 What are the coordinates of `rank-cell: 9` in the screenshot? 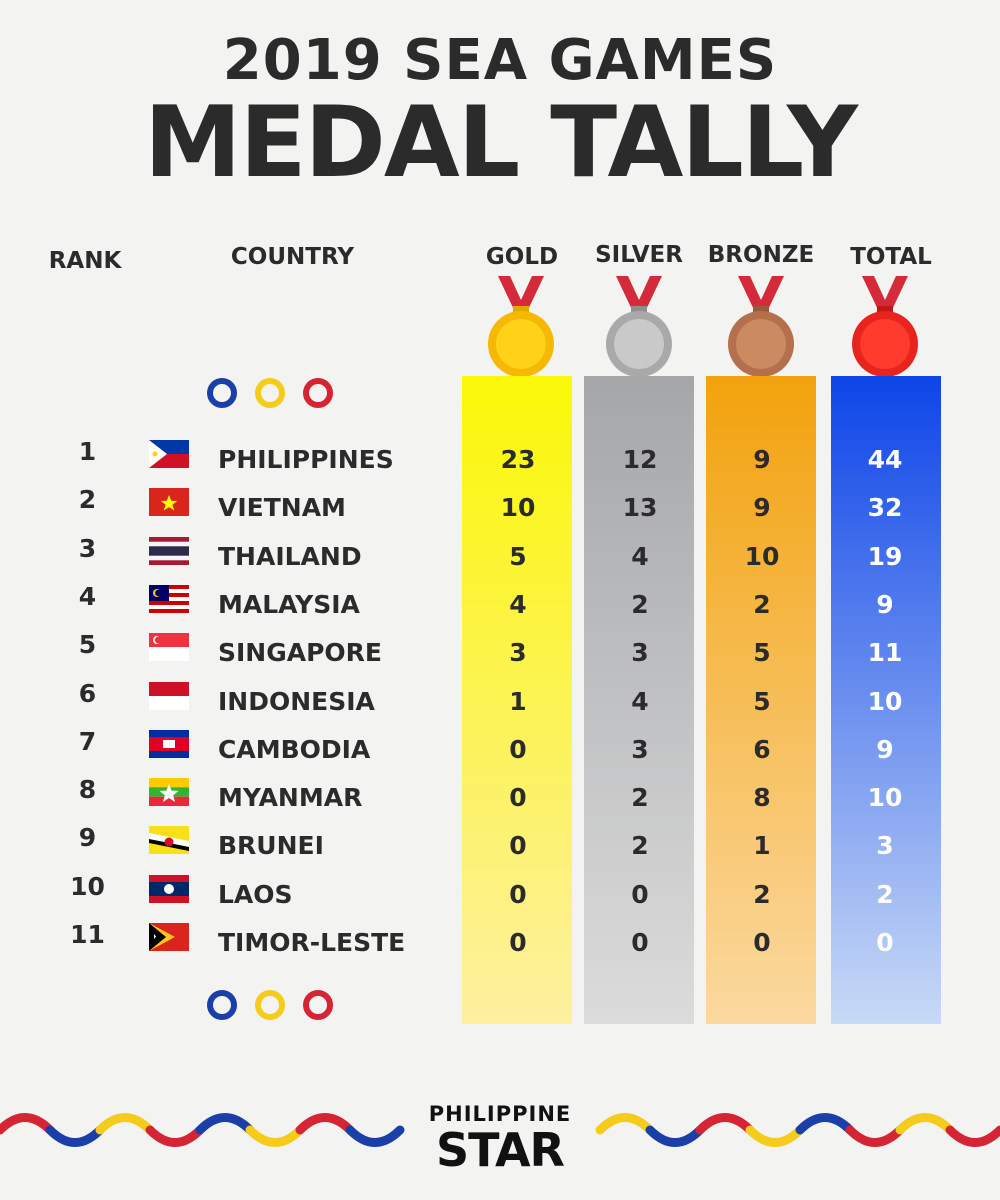 It's located at (87, 838).